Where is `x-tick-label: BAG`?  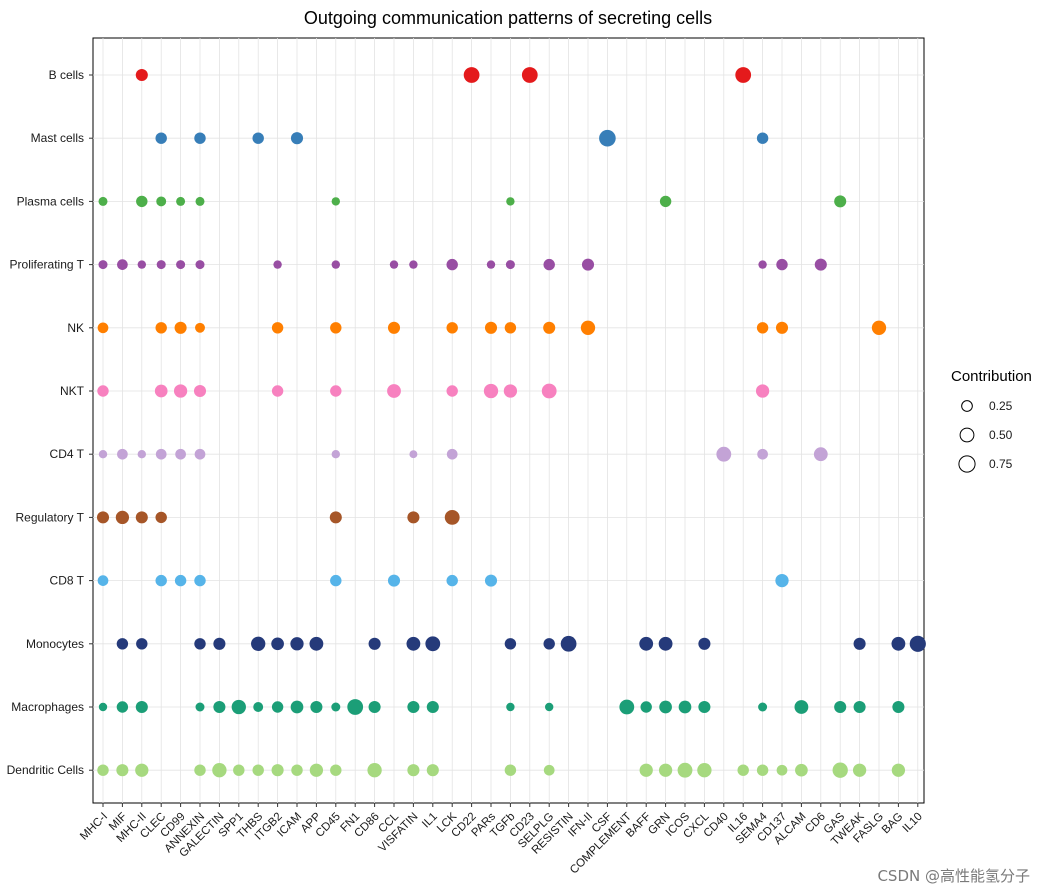 x-tick-label: BAG is located at coordinates (893, 824).